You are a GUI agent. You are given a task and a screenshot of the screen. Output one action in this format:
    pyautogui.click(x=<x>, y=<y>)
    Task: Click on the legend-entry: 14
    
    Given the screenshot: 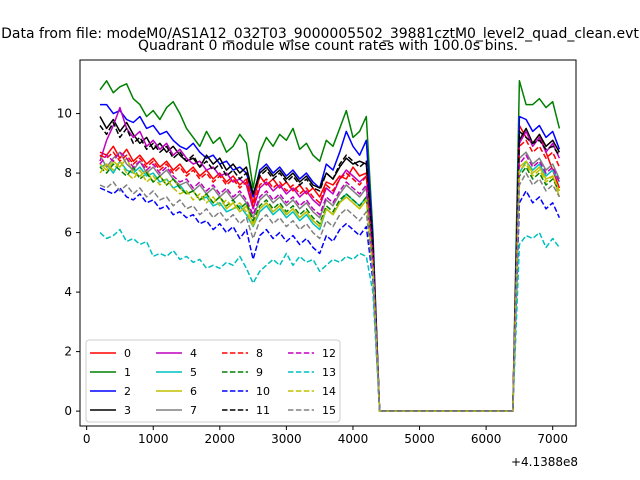 What is the action you would take?
    pyautogui.click(x=312, y=391)
    